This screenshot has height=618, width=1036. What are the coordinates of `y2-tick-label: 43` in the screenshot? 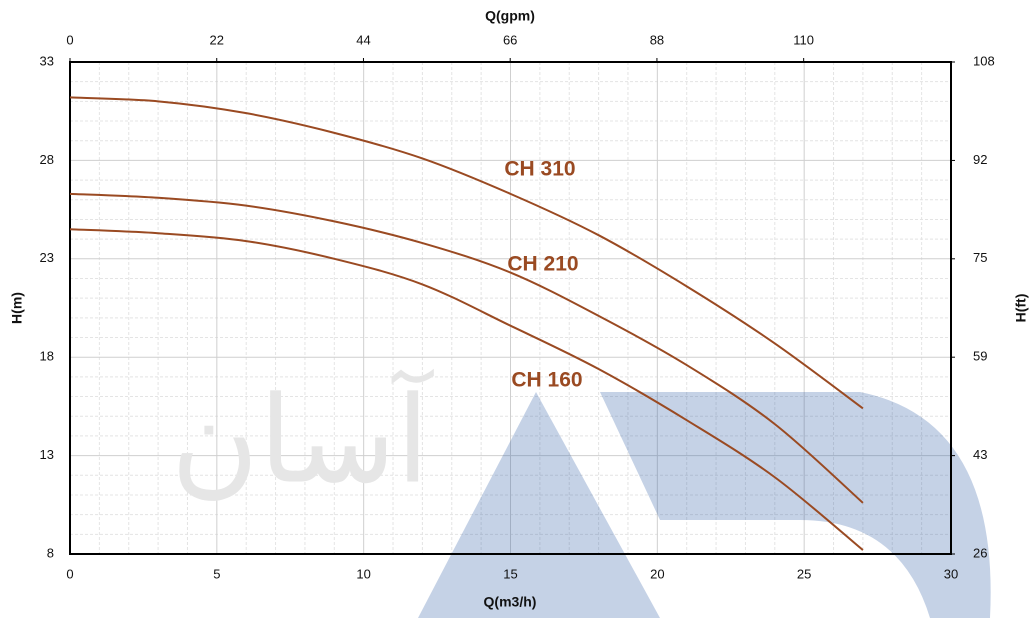 It's located at (980, 454).